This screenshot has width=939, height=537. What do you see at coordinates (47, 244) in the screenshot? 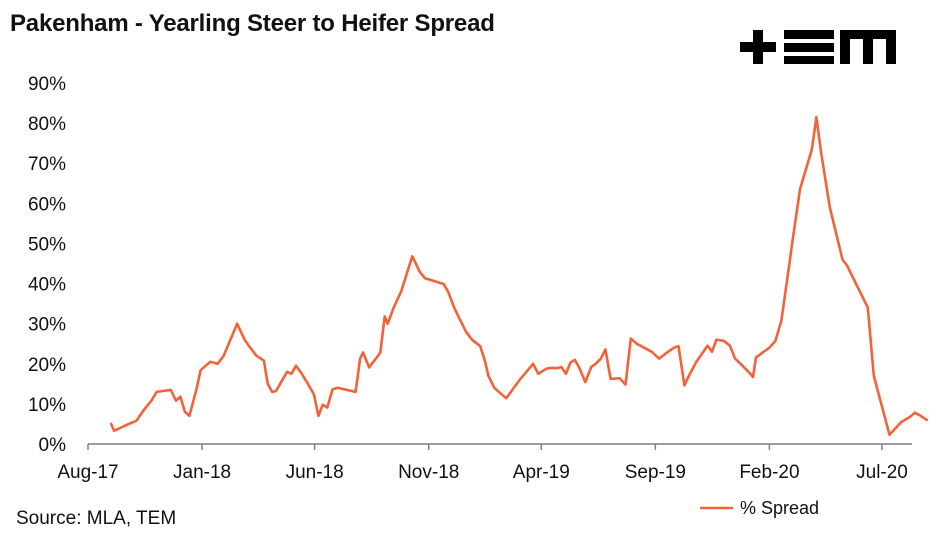
I see `y-tick-label: 50%` at bounding box center [47, 244].